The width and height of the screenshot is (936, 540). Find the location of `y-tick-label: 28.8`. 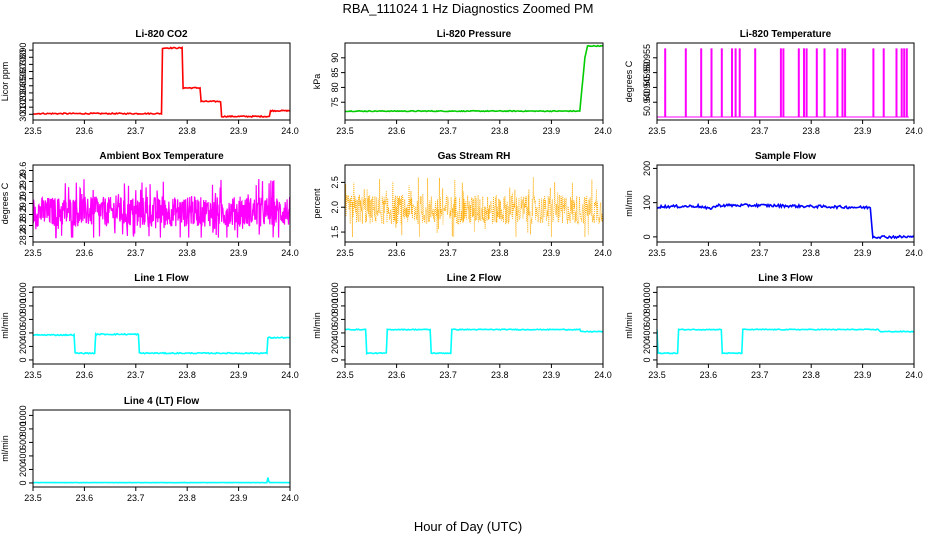

y-tick-label: 28.8 is located at coordinates (23, 215).